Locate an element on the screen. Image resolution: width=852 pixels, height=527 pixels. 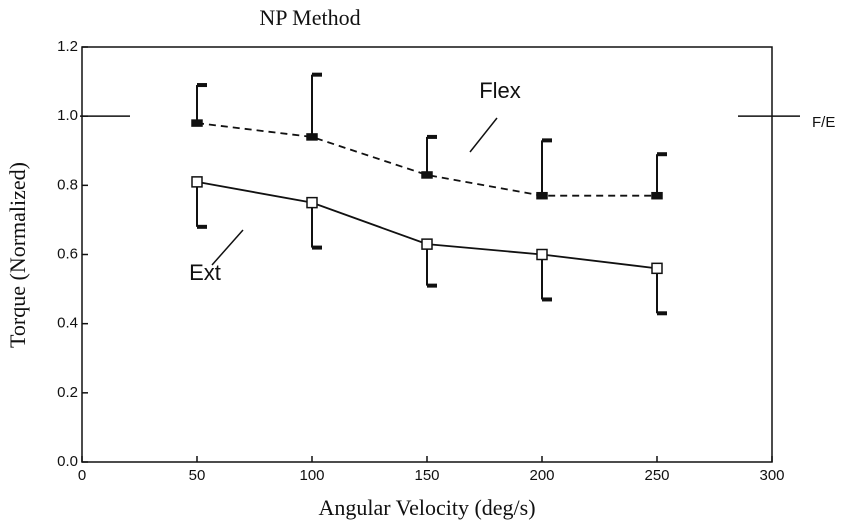
y-tick-label: 1.2 is located at coordinates (67, 46).